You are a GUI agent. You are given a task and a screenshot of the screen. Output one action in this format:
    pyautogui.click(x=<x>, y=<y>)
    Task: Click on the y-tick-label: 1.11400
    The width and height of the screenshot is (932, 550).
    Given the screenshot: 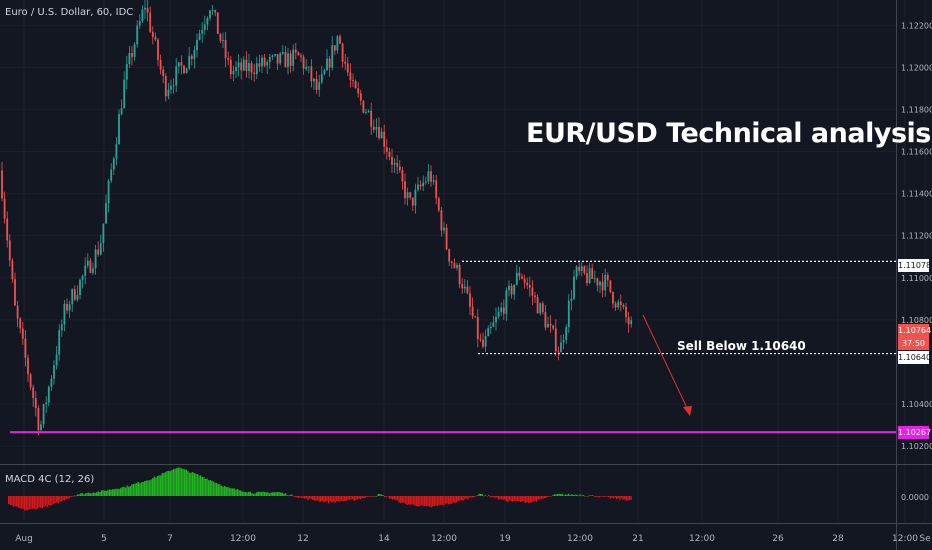 What is the action you would take?
    pyautogui.click(x=916, y=194)
    